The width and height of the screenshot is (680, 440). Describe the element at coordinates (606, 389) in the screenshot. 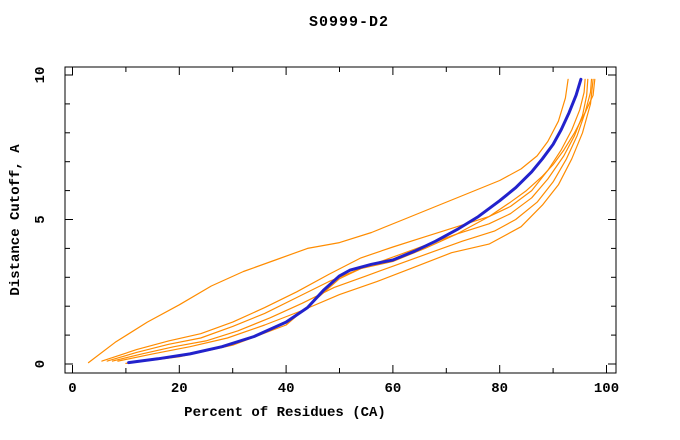

I see `x-tick-label: 100` at that location.